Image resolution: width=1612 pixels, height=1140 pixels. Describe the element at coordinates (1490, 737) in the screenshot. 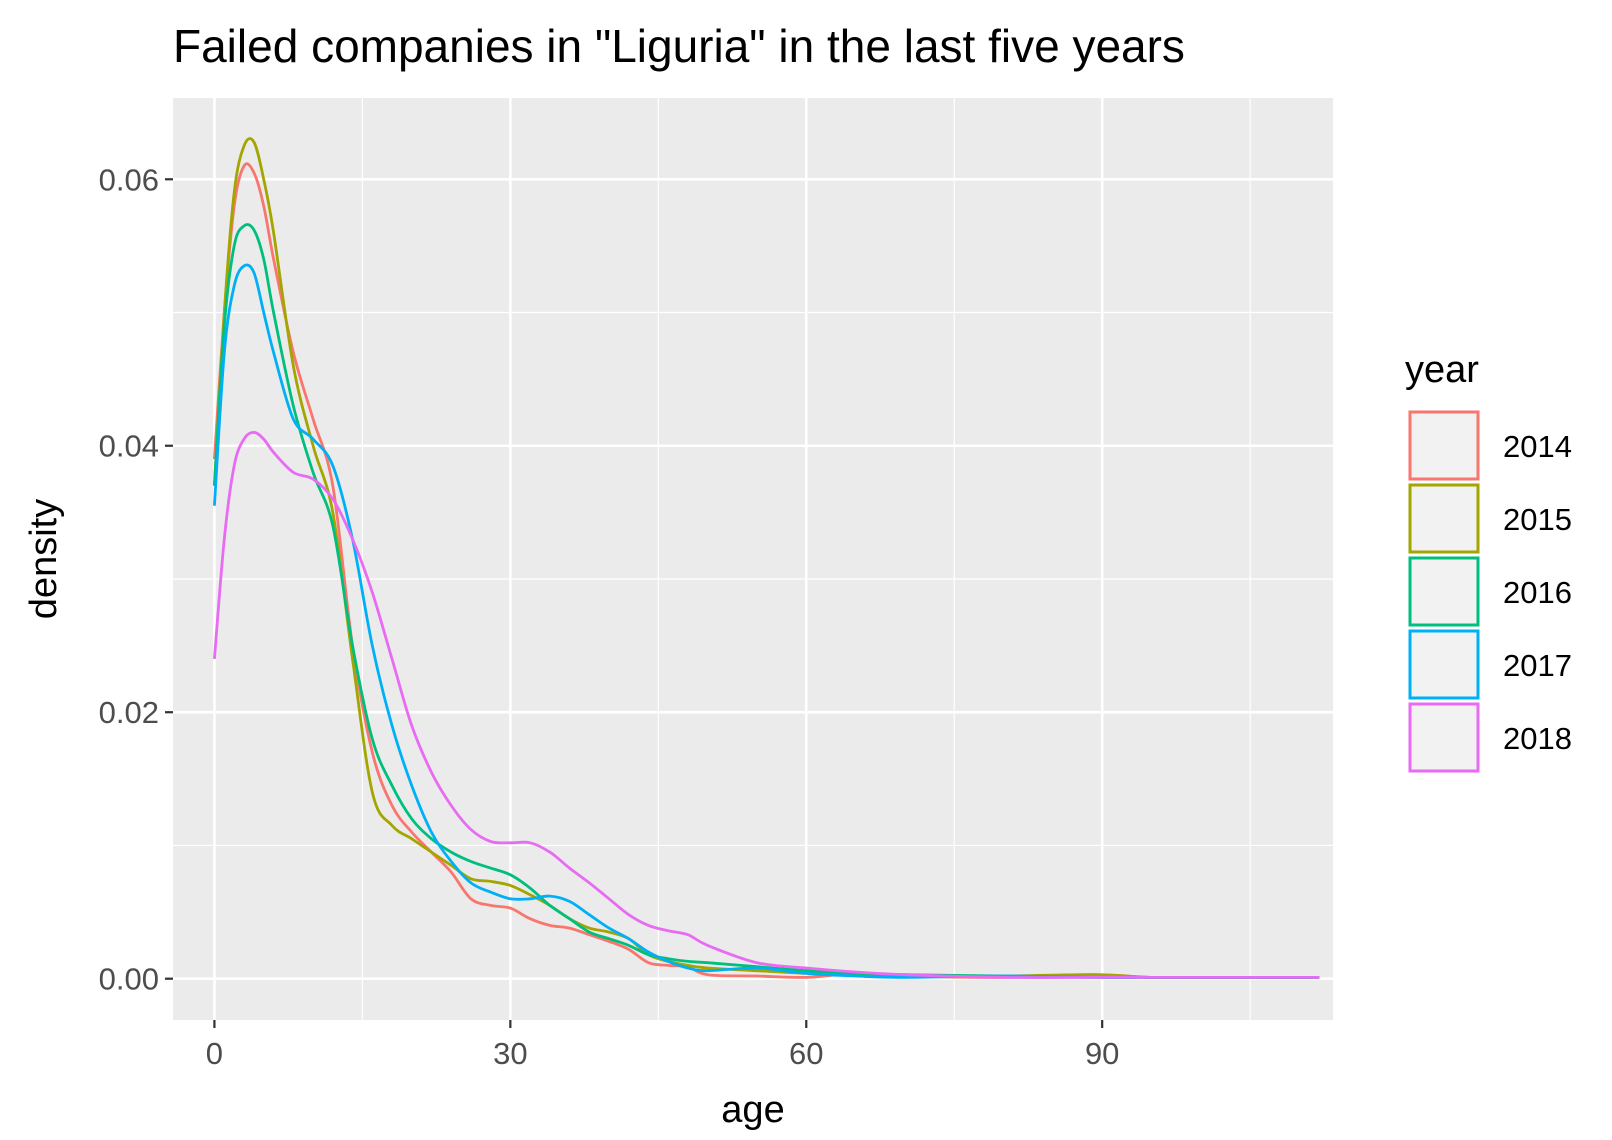

I see `legend-item-2018: 2018` at that location.